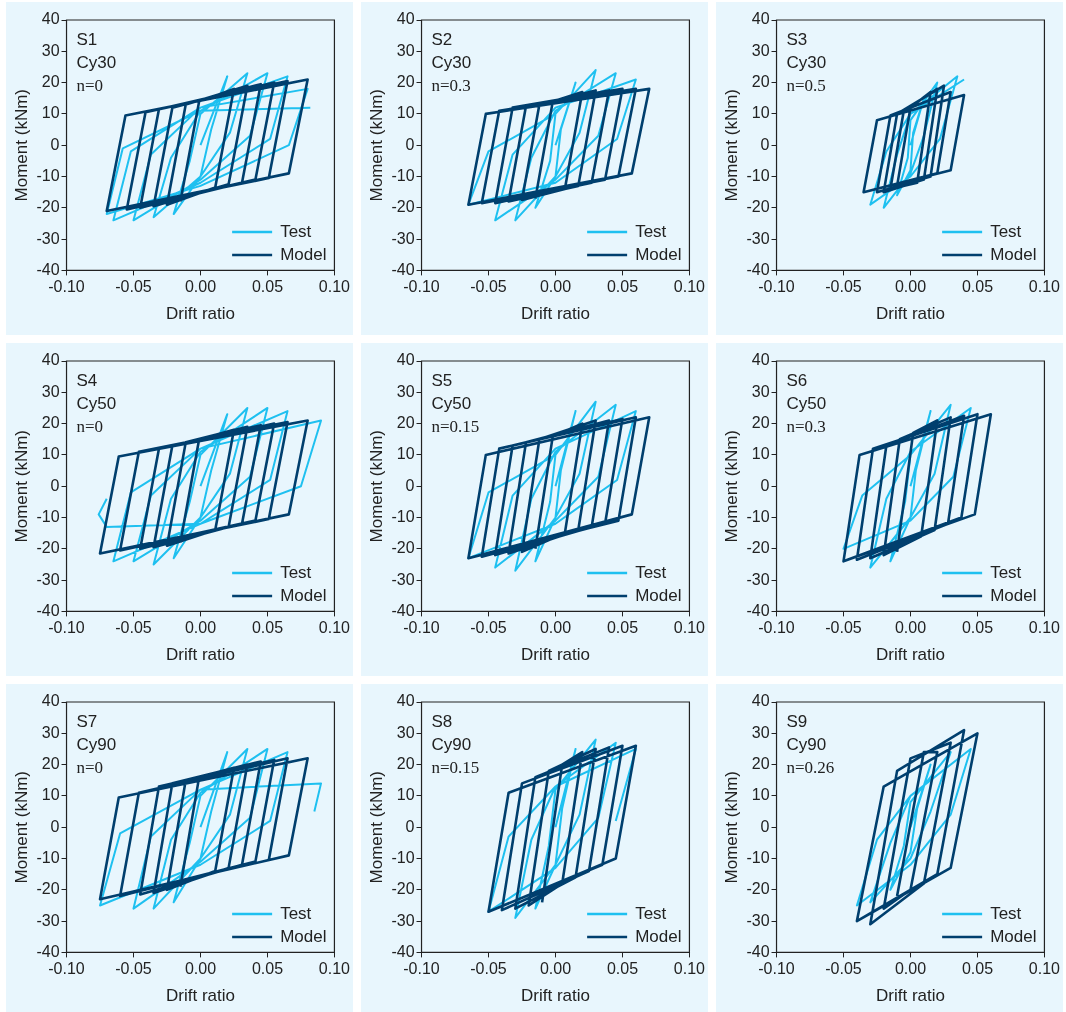  I want to click on annotation: S2, so click(442, 40).